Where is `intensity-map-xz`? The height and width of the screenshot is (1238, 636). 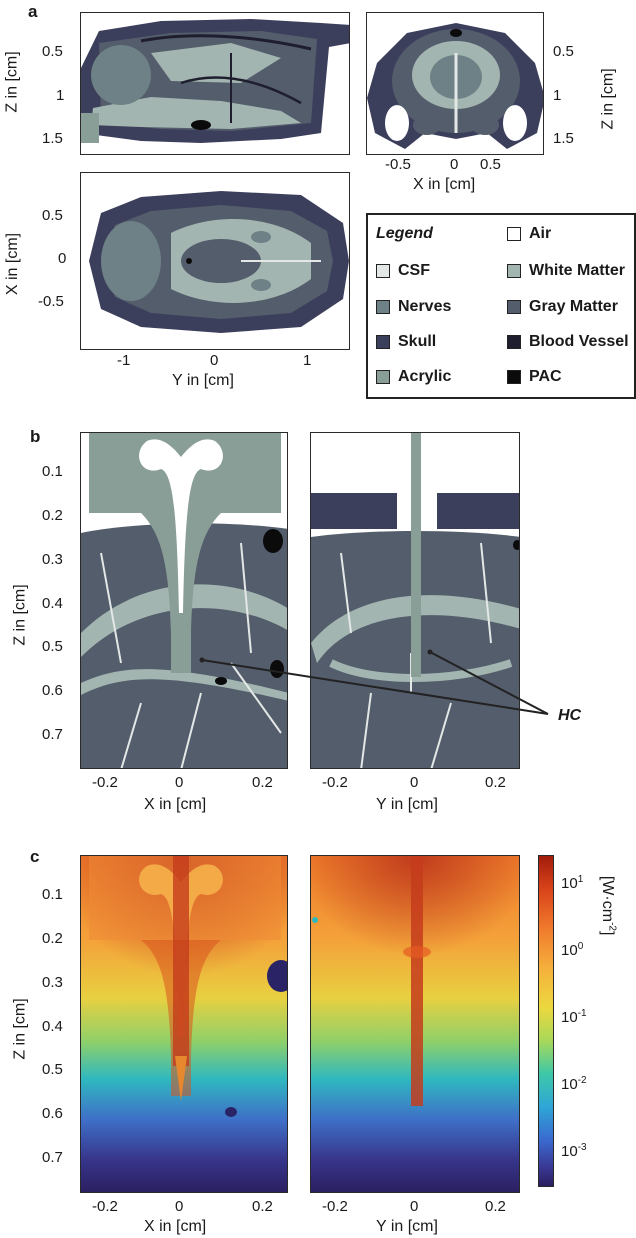 intensity-map-xz is located at coordinates (184, 1024).